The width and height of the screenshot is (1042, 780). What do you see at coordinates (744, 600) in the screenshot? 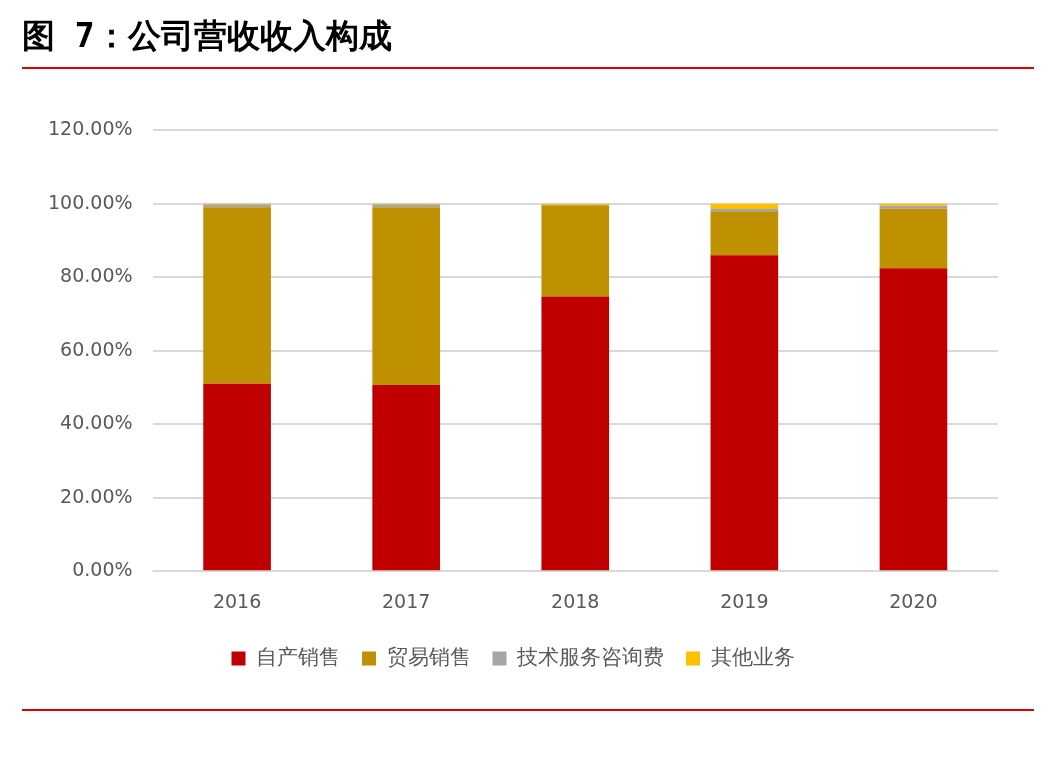
I see `x-tick-label: 2019` at bounding box center [744, 600].